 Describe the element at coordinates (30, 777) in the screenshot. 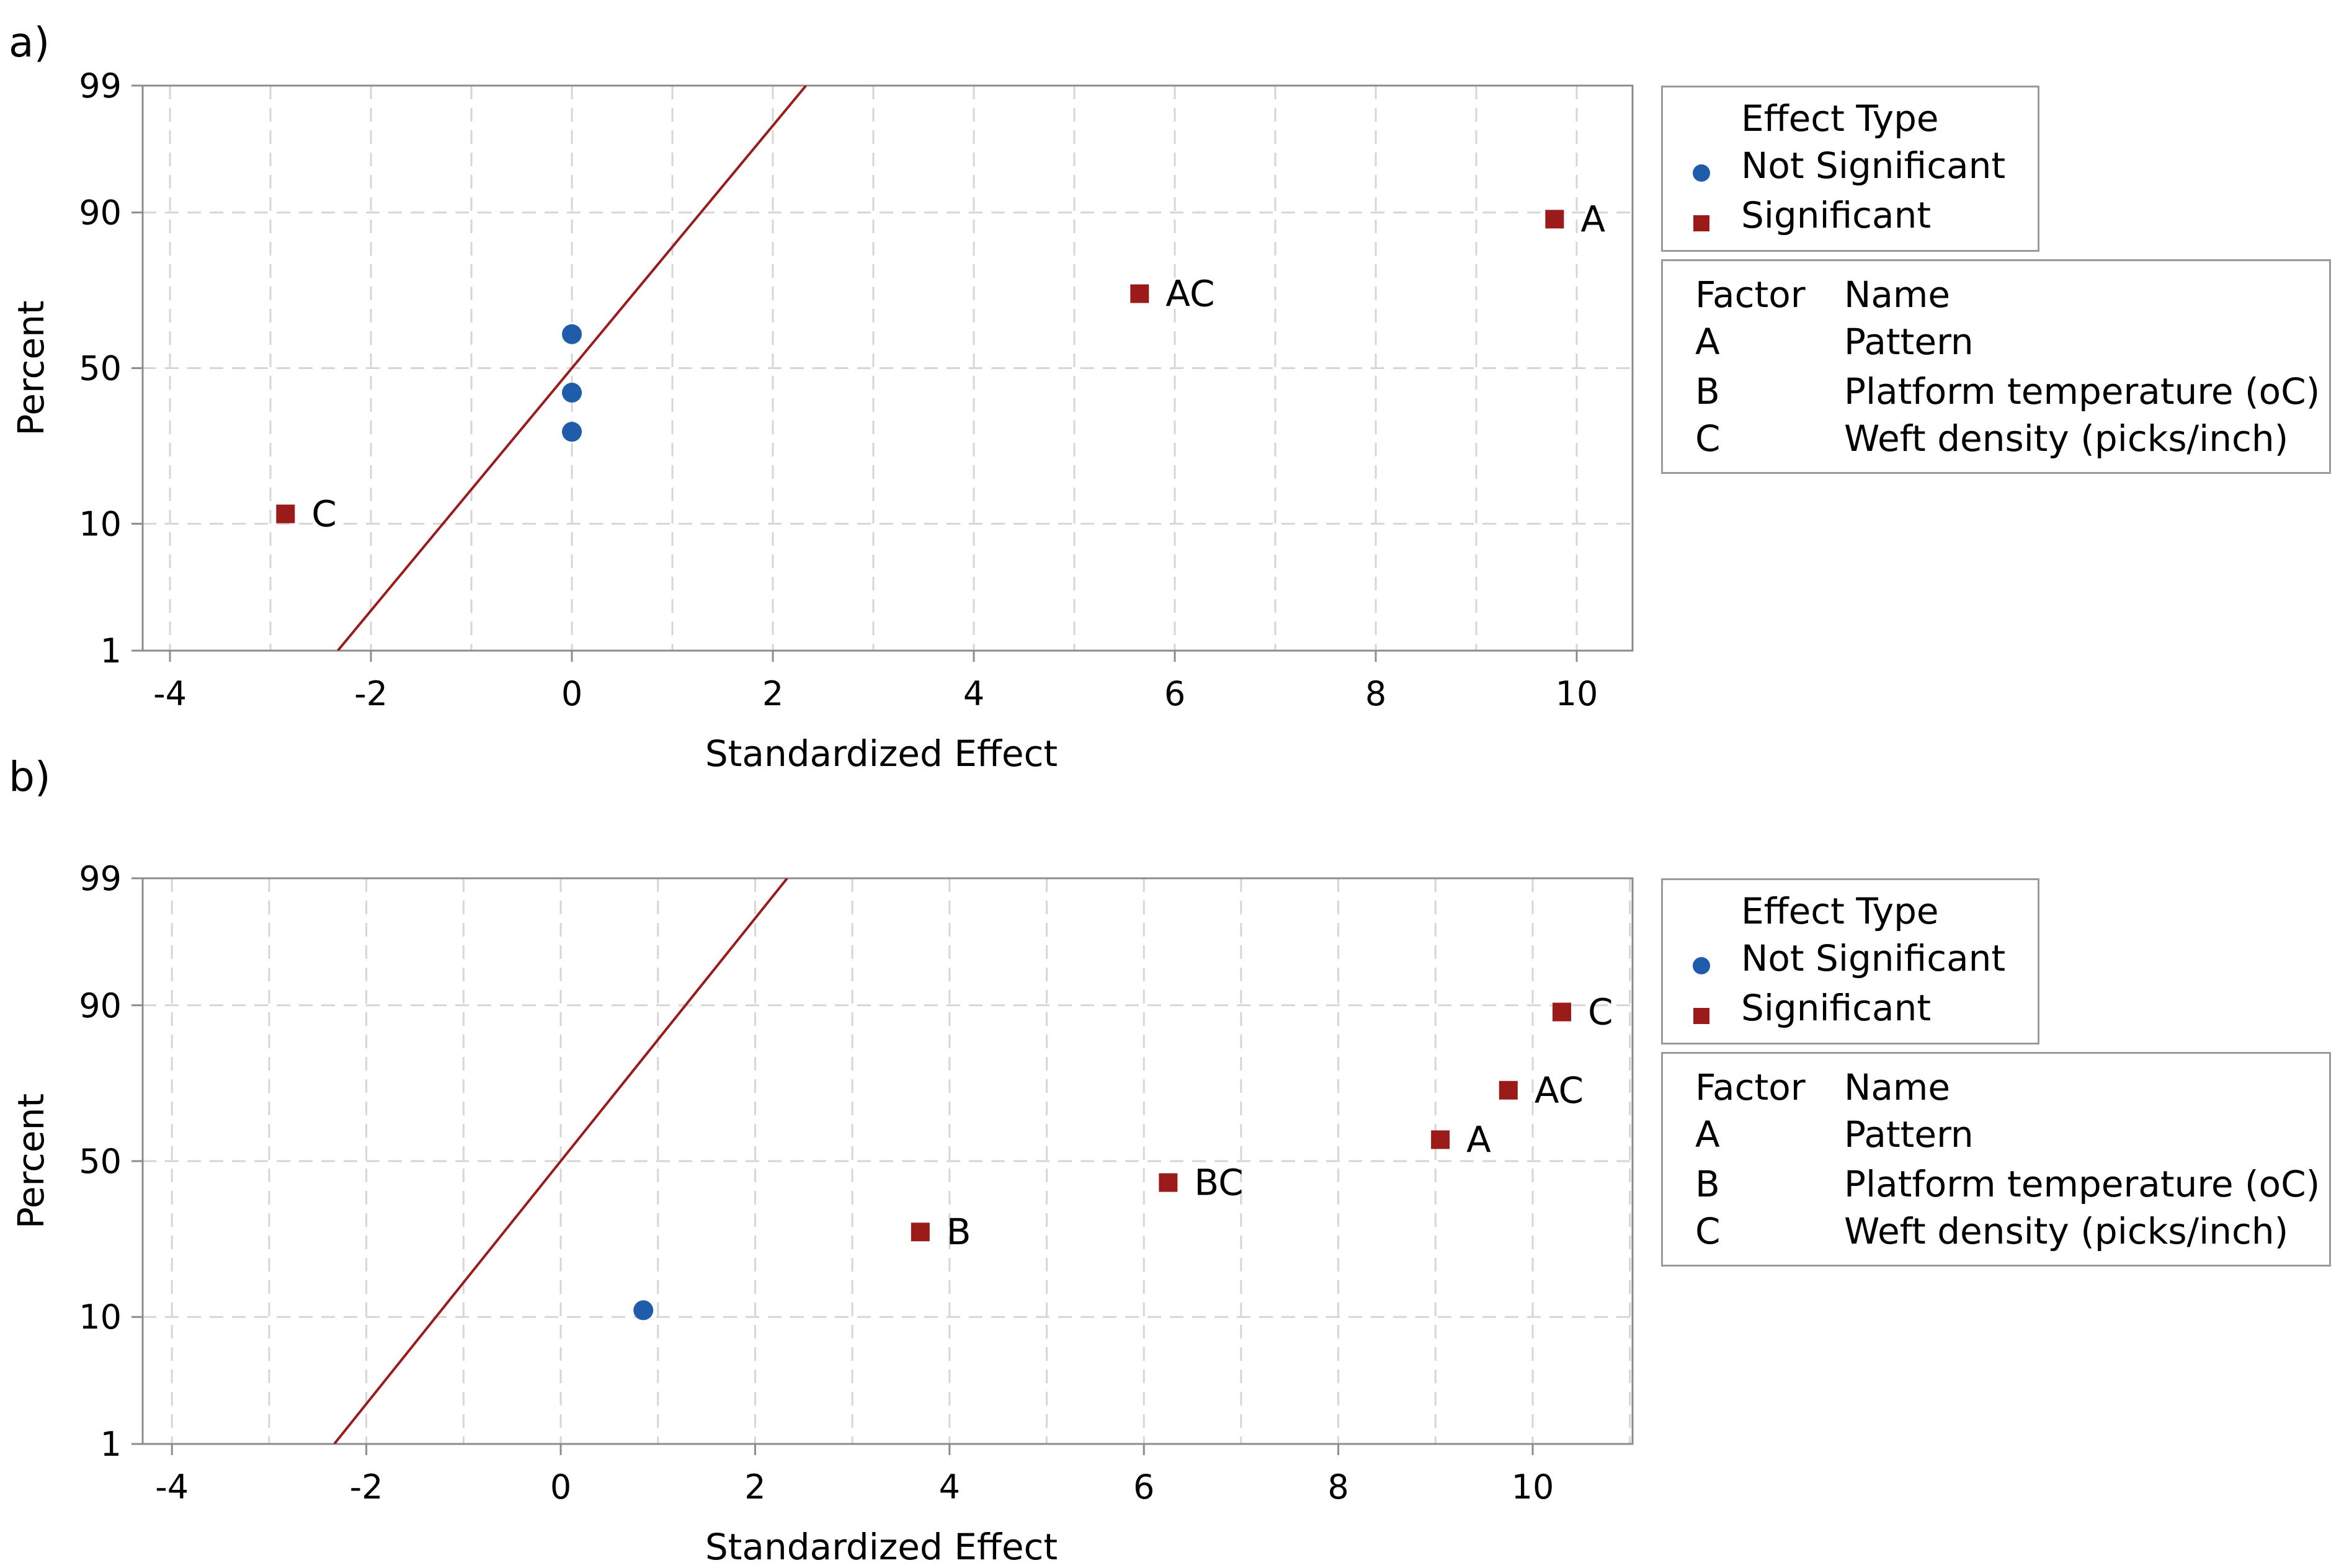

I see `panel-label-b: b)` at that location.